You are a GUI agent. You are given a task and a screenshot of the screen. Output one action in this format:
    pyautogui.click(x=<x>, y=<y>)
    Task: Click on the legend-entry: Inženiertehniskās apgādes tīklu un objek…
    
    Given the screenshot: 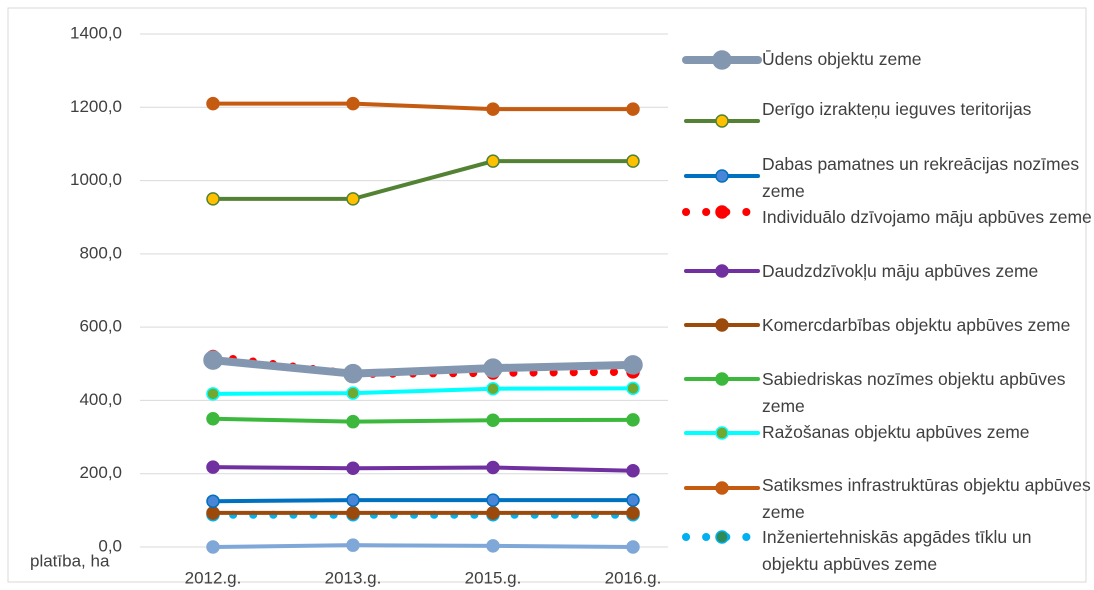 What is the action you would take?
    pyautogui.click(x=897, y=550)
    